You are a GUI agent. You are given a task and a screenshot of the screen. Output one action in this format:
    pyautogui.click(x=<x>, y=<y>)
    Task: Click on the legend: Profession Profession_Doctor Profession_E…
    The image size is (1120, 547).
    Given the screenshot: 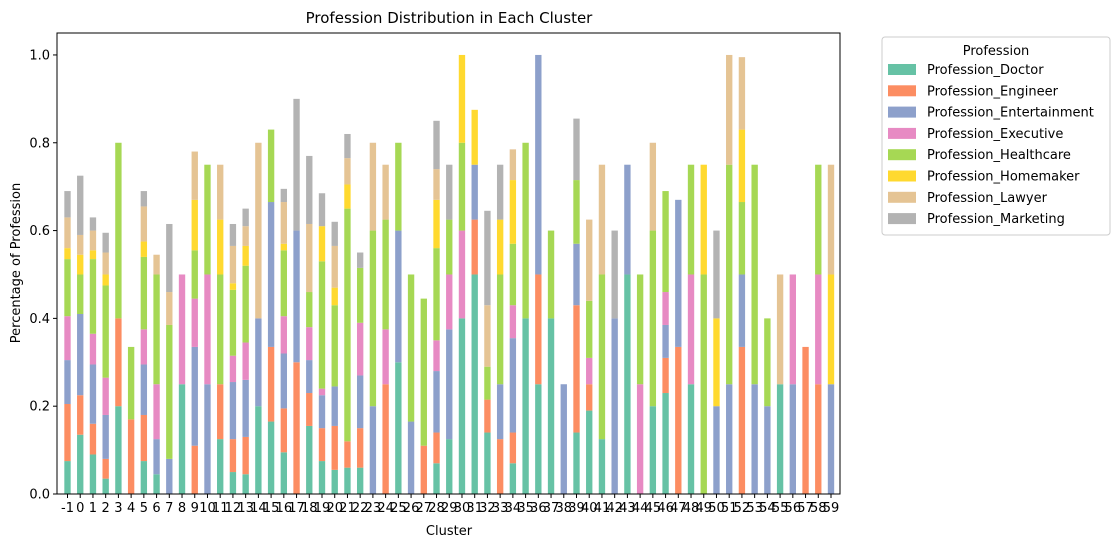 What is the action you would take?
    pyautogui.click(x=996, y=136)
    